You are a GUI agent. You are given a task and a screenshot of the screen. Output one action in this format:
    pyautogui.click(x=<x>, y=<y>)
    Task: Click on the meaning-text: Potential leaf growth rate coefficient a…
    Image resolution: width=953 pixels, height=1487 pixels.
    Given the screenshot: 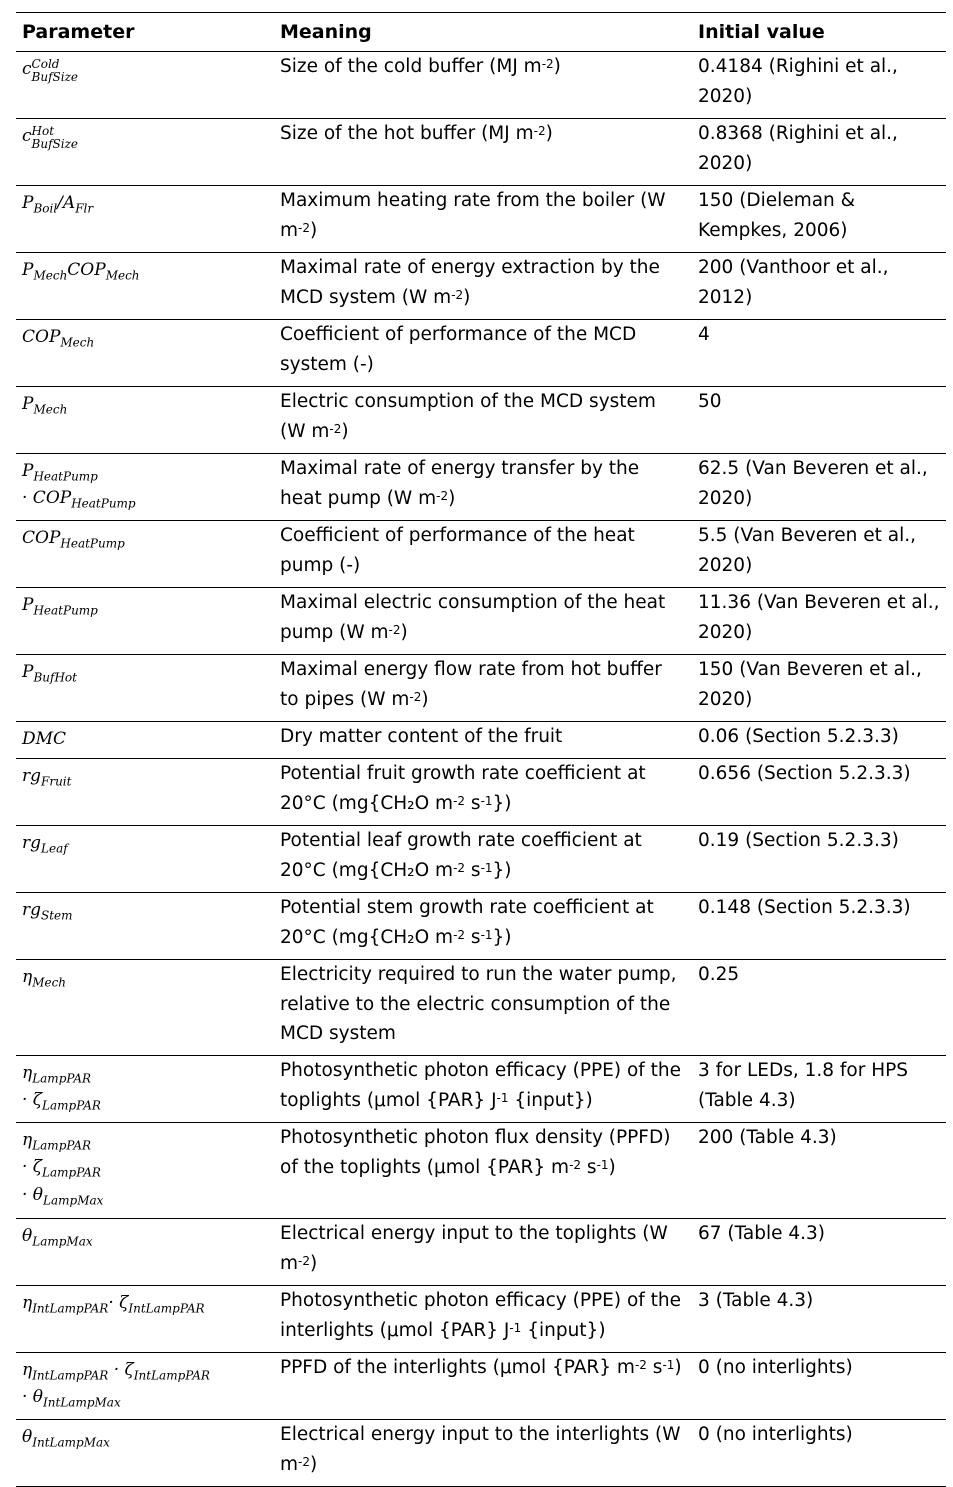 What is the action you would take?
    pyautogui.click(x=461, y=855)
    